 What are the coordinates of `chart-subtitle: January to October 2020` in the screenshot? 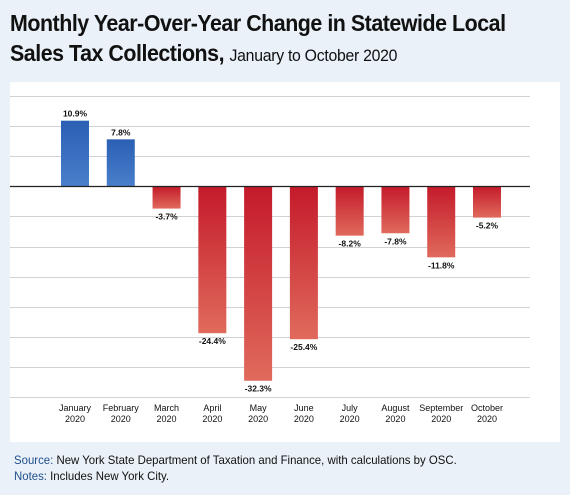 It's located at (313, 55).